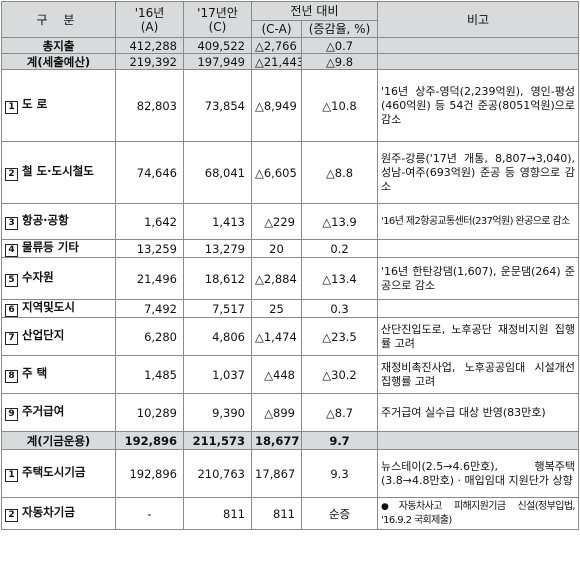  What do you see at coordinates (339, 336) in the screenshot?
I see `value-rate: △23.5` at bounding box center [339, 336].